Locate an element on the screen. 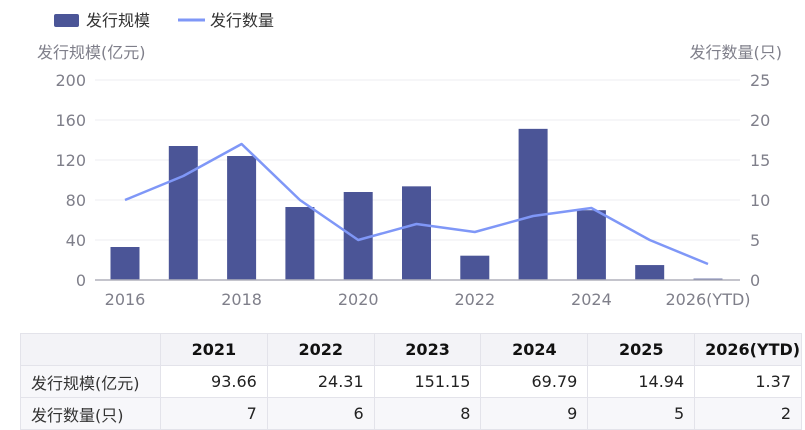 This screenshot has width=805, height=430. y-axis-right: 0 5 10 15 20 25 is located at coordinates (760, 180).